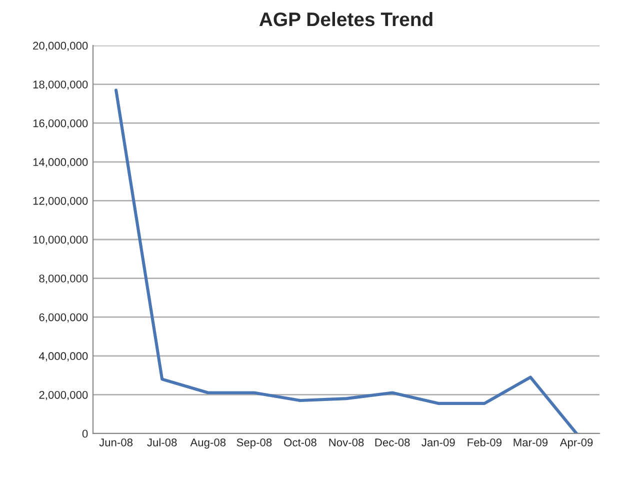 The image size is (620, 479). Describe the element at coordinates (392, 442) in the screenshot. I see `x-tick-label: Dec-08` at that location.